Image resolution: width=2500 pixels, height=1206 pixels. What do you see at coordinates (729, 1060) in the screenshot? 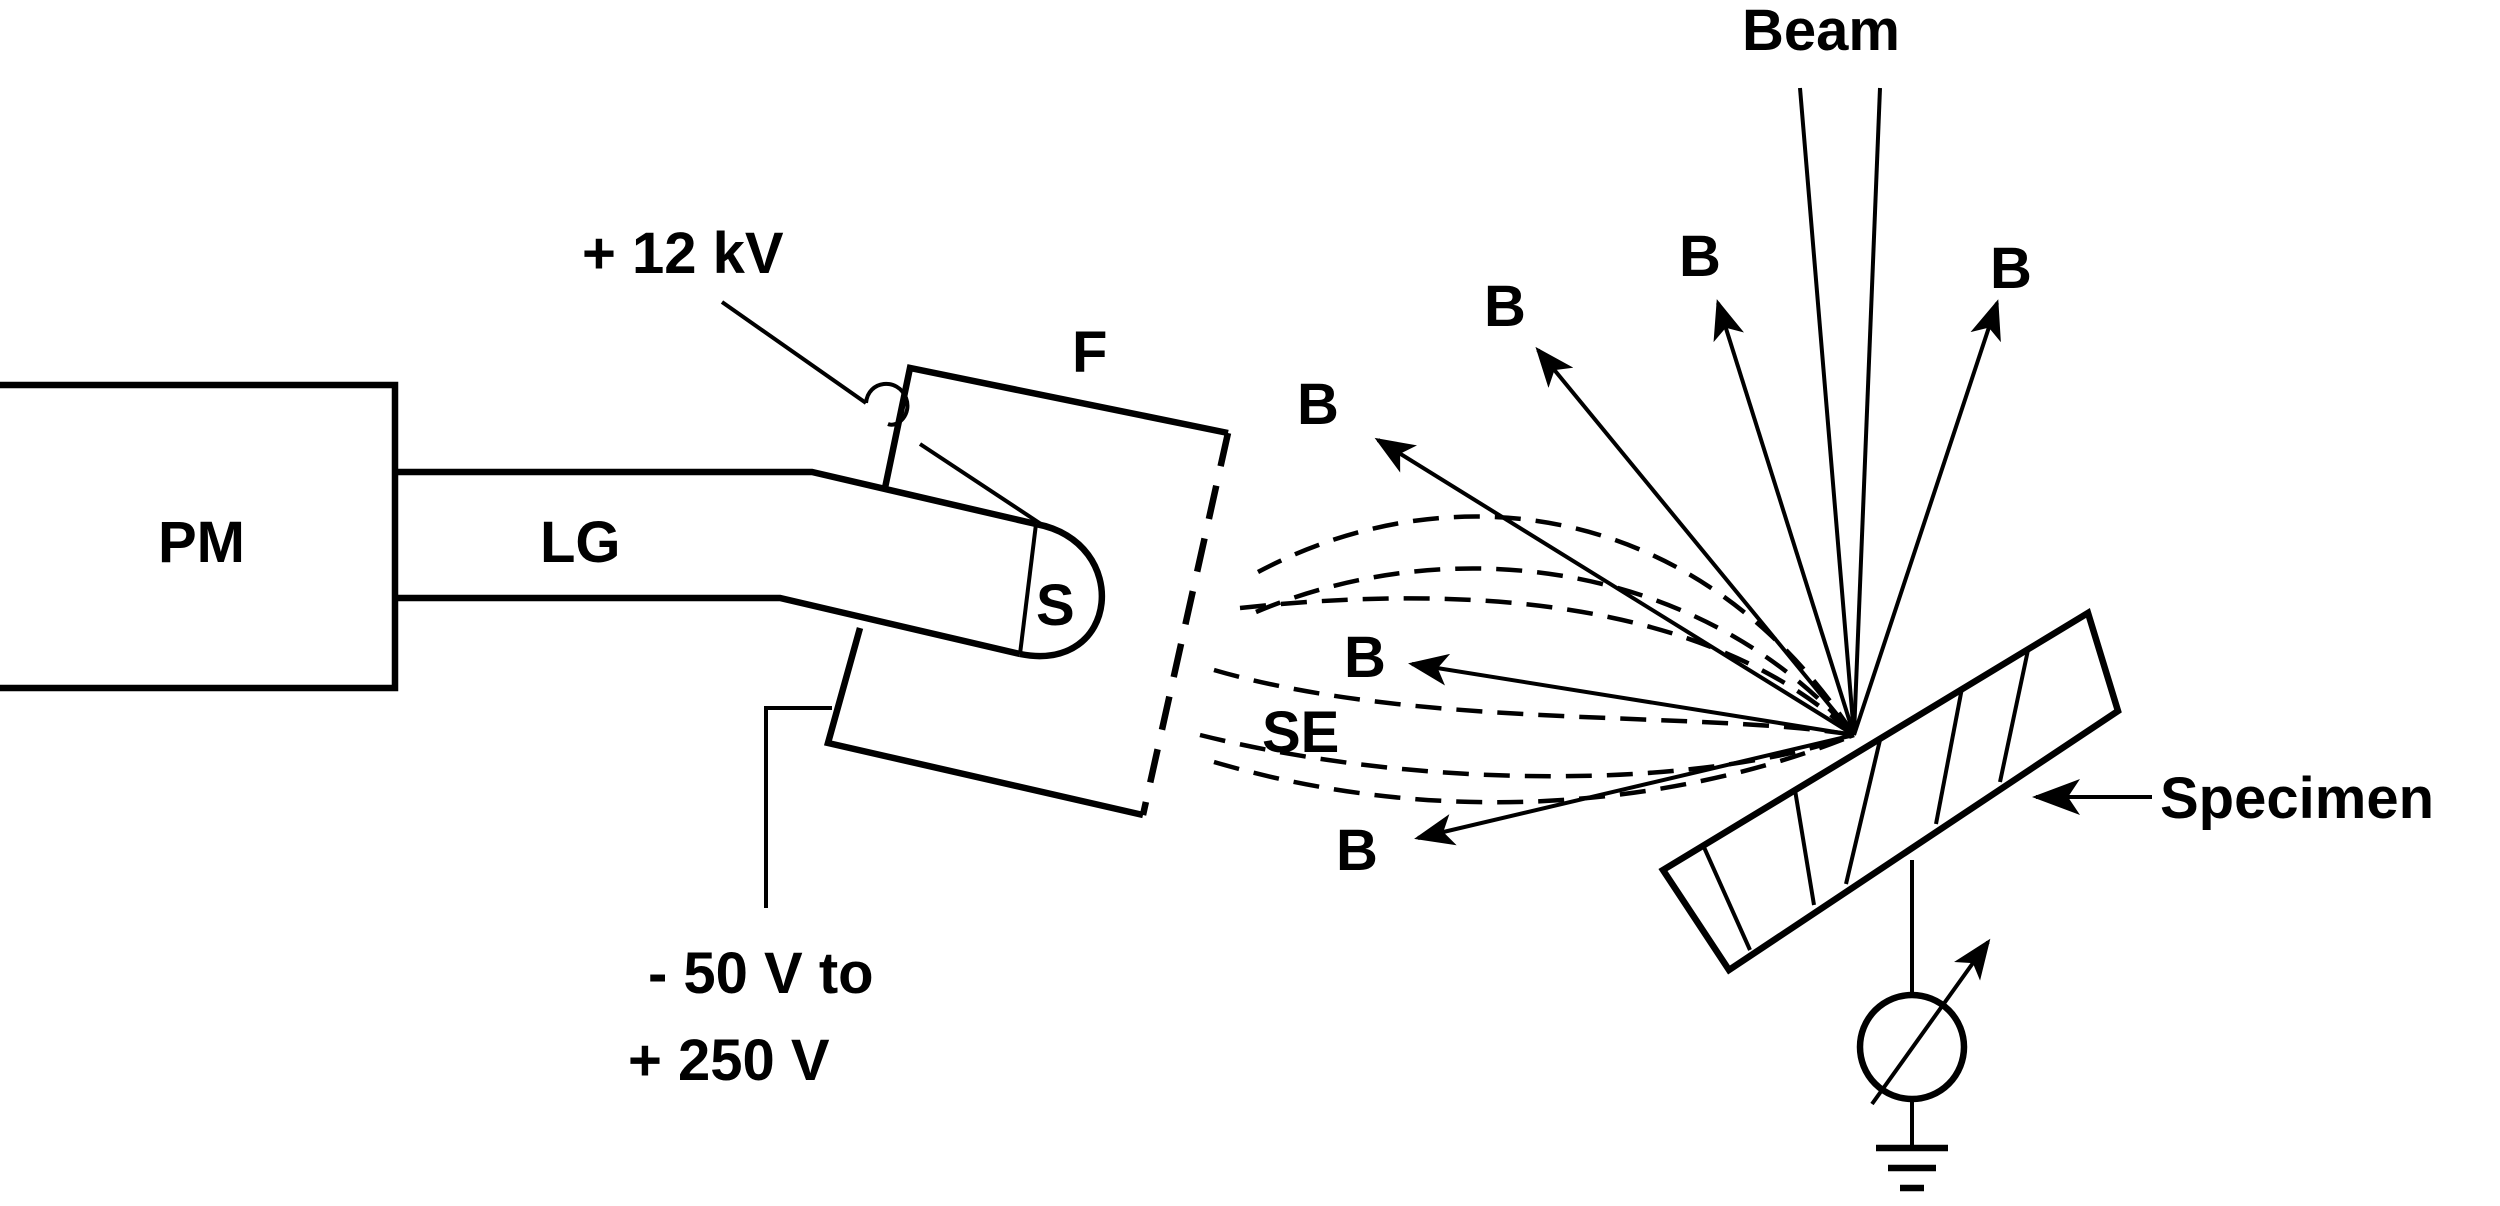
I see `bias-label-line2: + 250 V` at bounding box center [729, 1060].